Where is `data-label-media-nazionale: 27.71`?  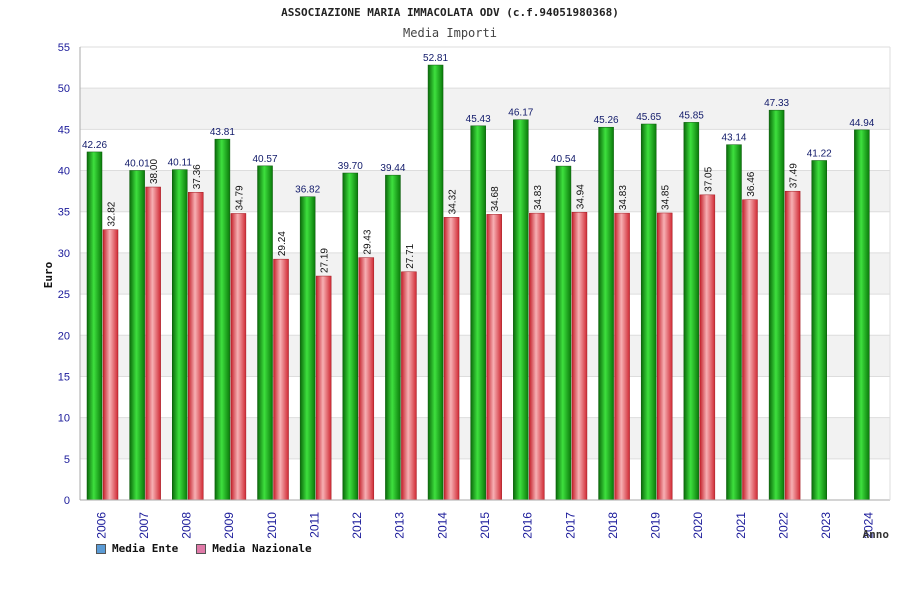
data-label-media-nazionale: 27.71 is located at coordinates (410, 255).